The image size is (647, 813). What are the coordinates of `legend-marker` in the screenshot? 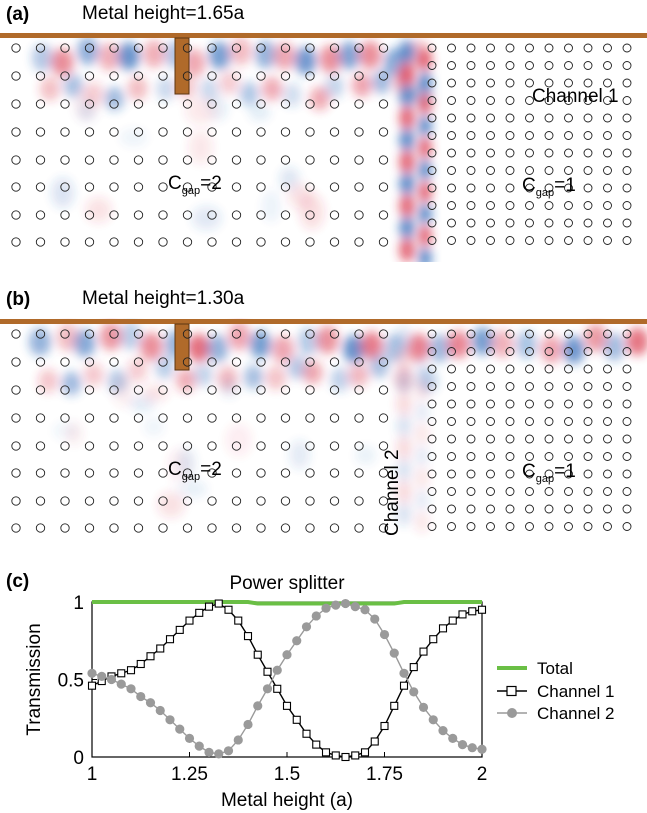 It's located at (511, 691).